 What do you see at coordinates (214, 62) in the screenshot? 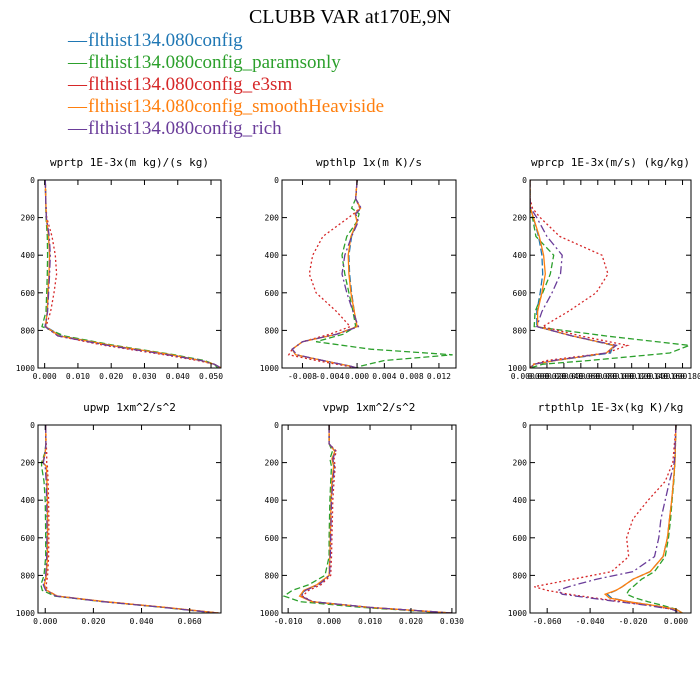
I see `legend-label: flthist134.080config_paramsonly` at bounding box center [214, 62].